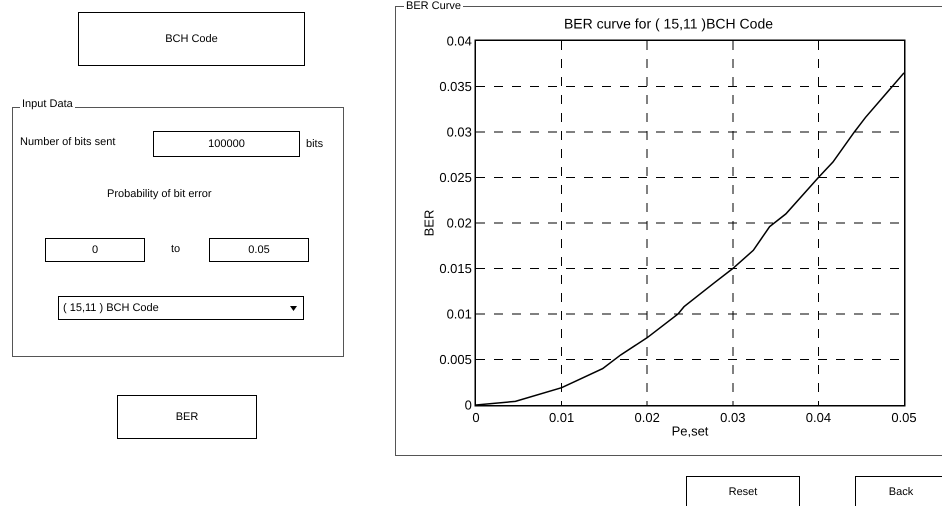 This screenshot has height=506, width=942. I want to click on x-tick-label: 0.02, so click(647, 418).